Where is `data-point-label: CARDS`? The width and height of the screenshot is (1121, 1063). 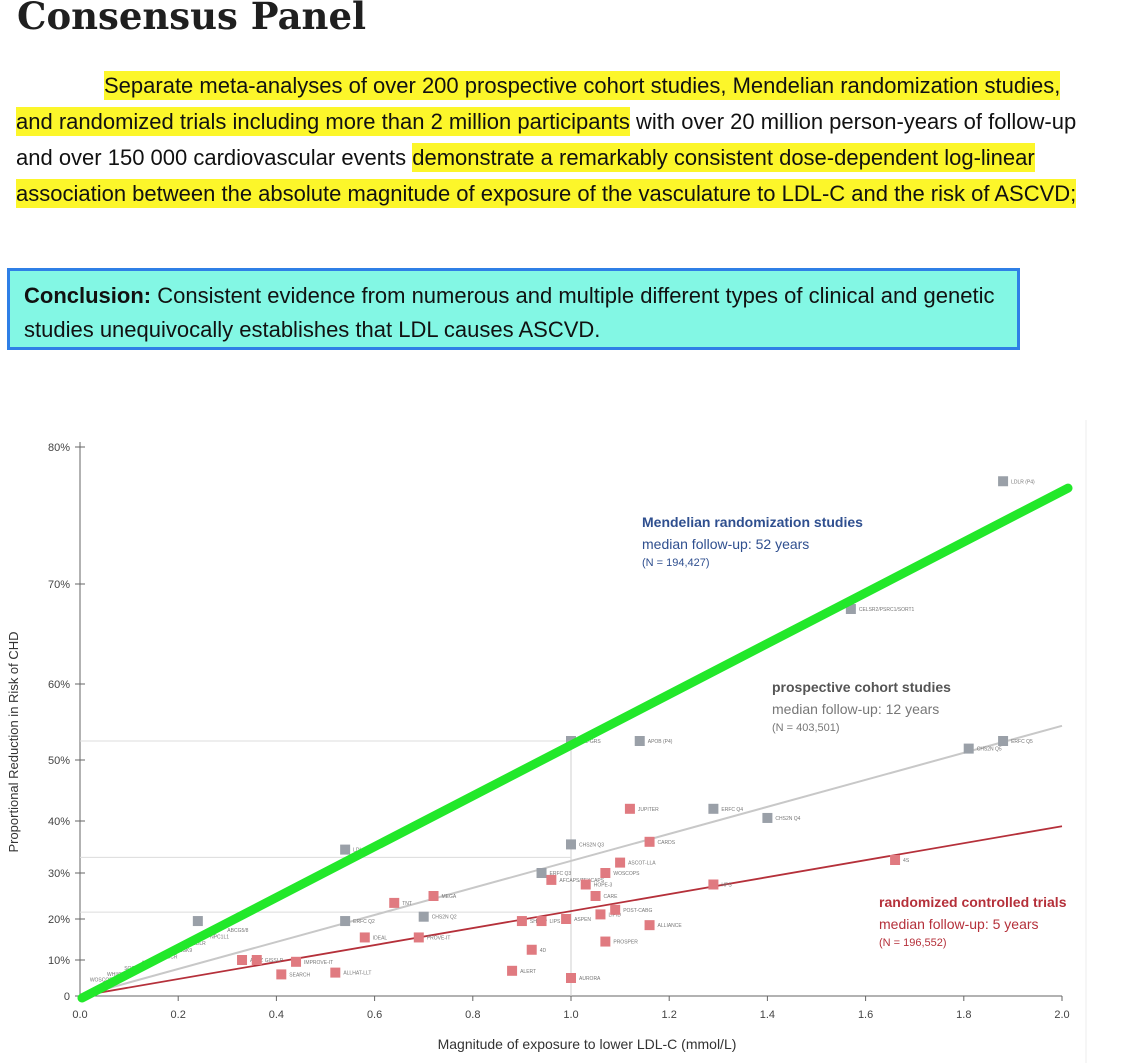
data-point-label: CARDS is located at coordinates (667, 843).